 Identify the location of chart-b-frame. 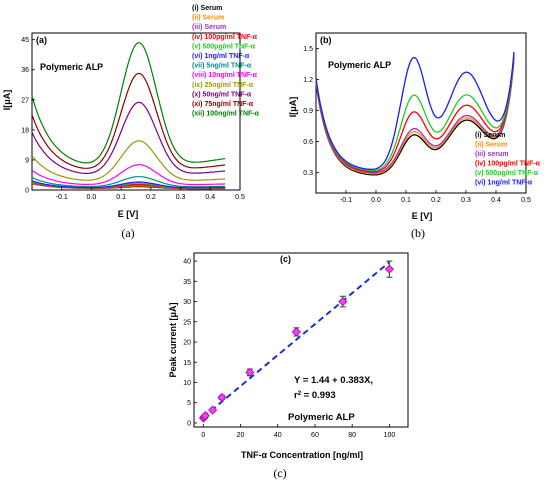
(421, 113).